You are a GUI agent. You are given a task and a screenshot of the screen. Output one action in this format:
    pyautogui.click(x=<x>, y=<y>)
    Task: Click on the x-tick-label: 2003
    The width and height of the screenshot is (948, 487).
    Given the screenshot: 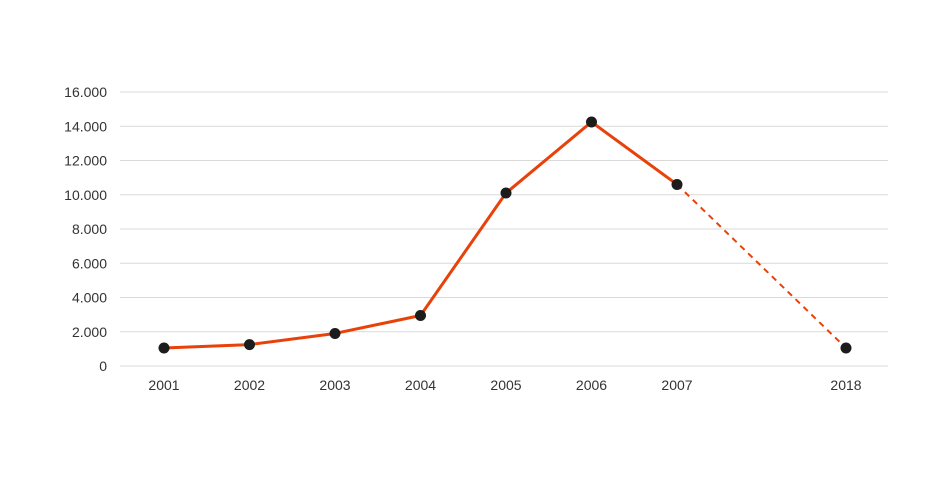 What is the action you would take?
    pyautogui.click(x=334, y=385)
    